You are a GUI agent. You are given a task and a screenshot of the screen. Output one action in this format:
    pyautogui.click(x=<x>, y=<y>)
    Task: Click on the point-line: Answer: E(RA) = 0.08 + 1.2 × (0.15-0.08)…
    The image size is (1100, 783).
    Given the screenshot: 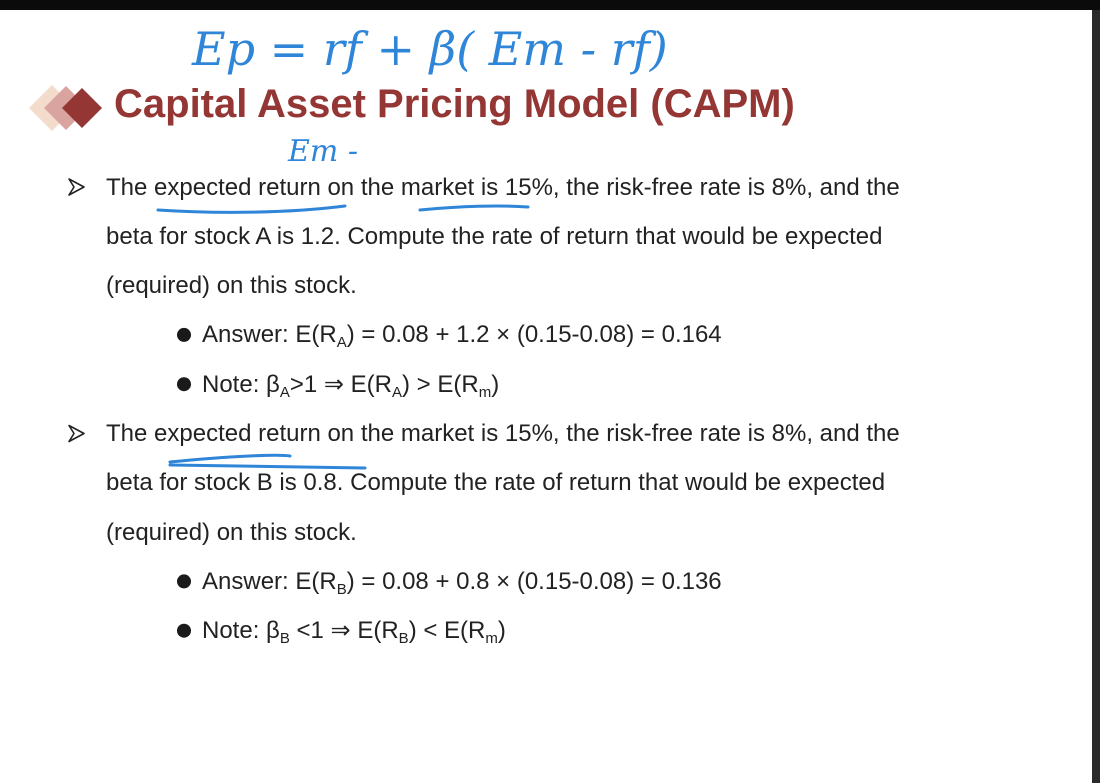 What is the action you would take?
    pyautogui.click(x=462, y=334)
    